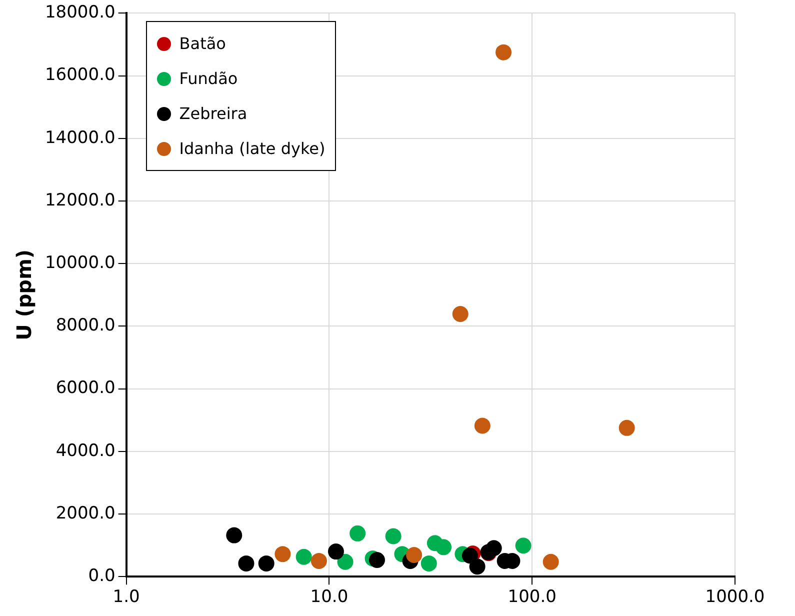 This screenshot has width=795, height=616. What do you see at coordinates (126, 597) in the screenshot?
I see `x-tick-label: 1.0` at bounding box center [126, 597].